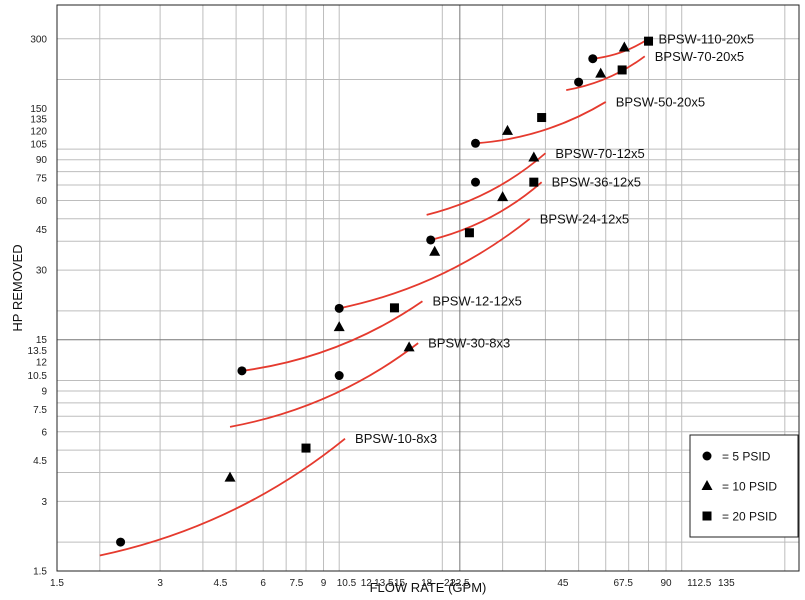  What do you see at coordinates (367, 583) in the screenshot?
I see `x-tick-label: 12` at bounding box center [367, 583].